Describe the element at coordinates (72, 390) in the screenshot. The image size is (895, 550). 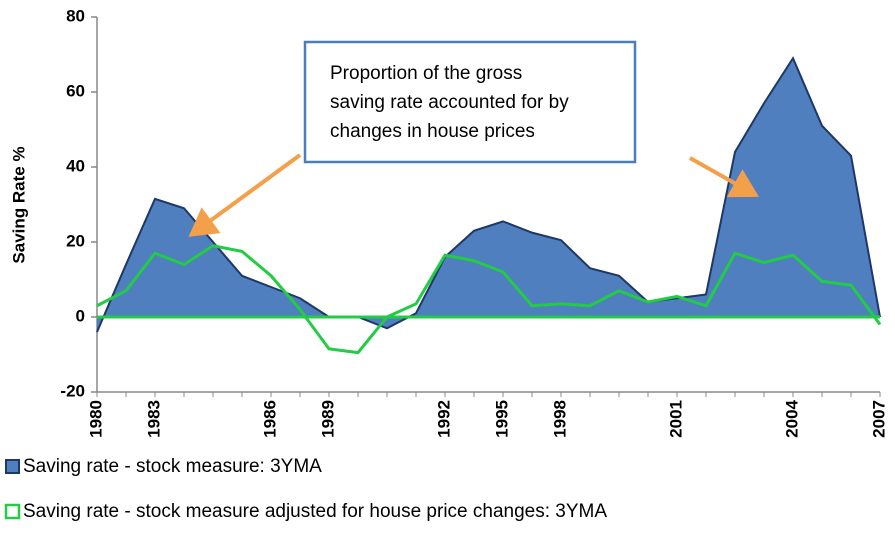
I see `y-tick-label: -20` at that location.